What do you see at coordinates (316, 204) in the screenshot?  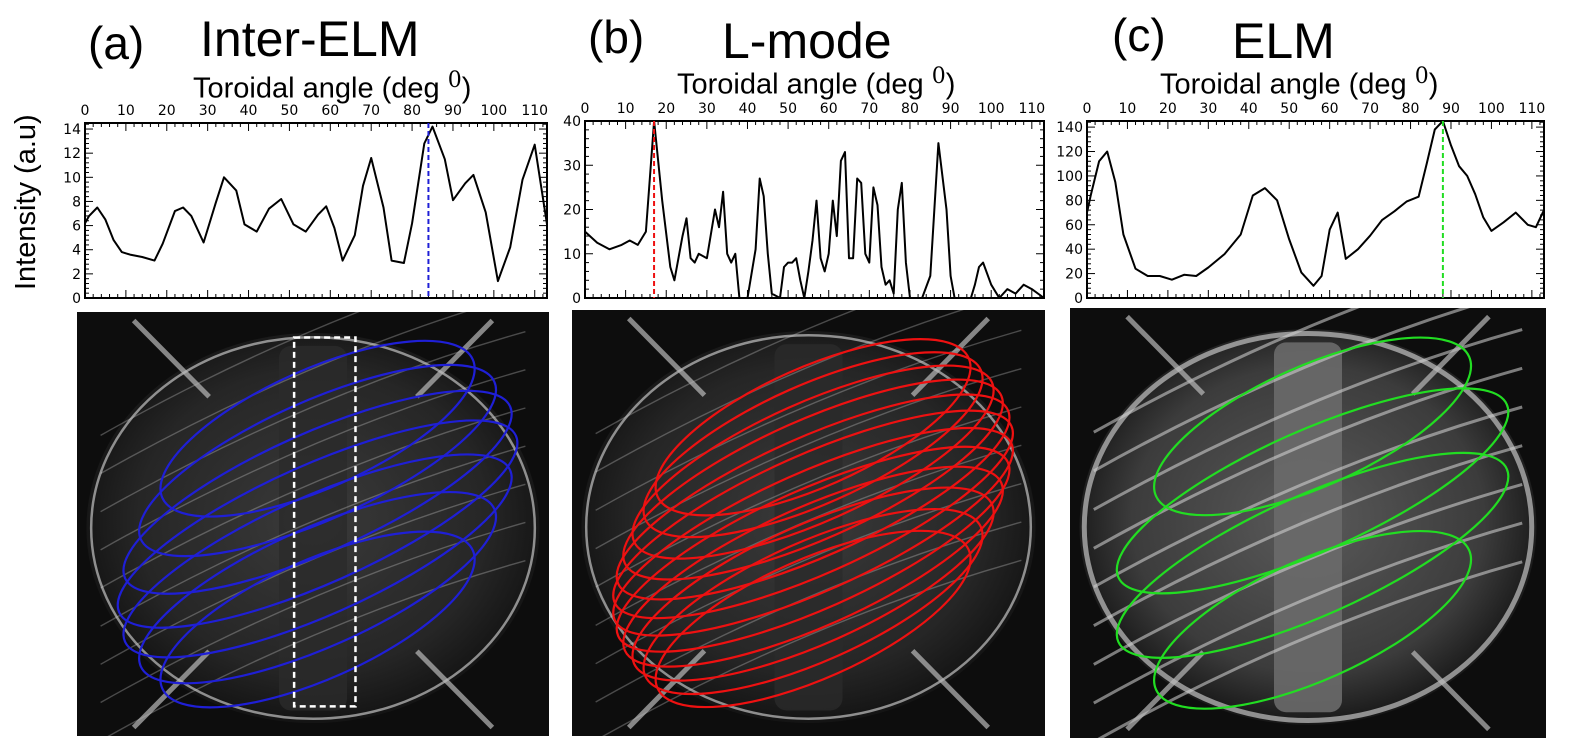 I see `chart-0-series-line` at bounding box center [316, 204].